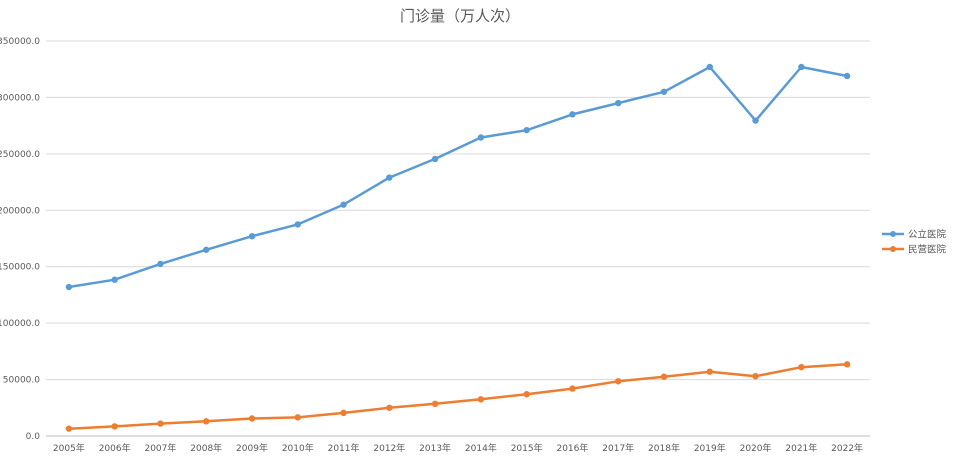  Describe the element at coordinates (481, 448) in the screenshot. I see `x-tick-label: 2014年` at that location.